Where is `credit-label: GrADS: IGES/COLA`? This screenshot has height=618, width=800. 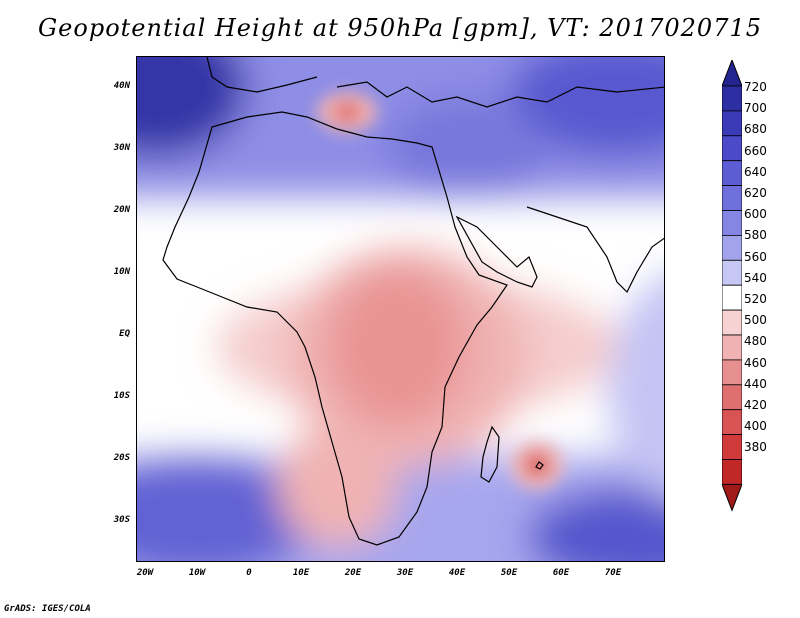 credit-label: GrADS: IGES/COLA is located at coordinates (47, 609).